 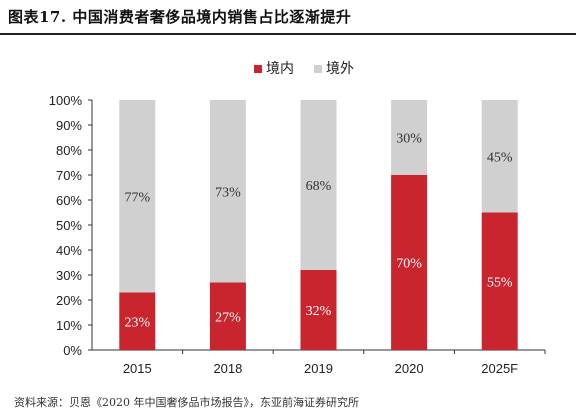 What do you see at coordinates (69, 175) in the screenshot?
I see `y-tick-label: 70%` at bounding box center [69, 175].